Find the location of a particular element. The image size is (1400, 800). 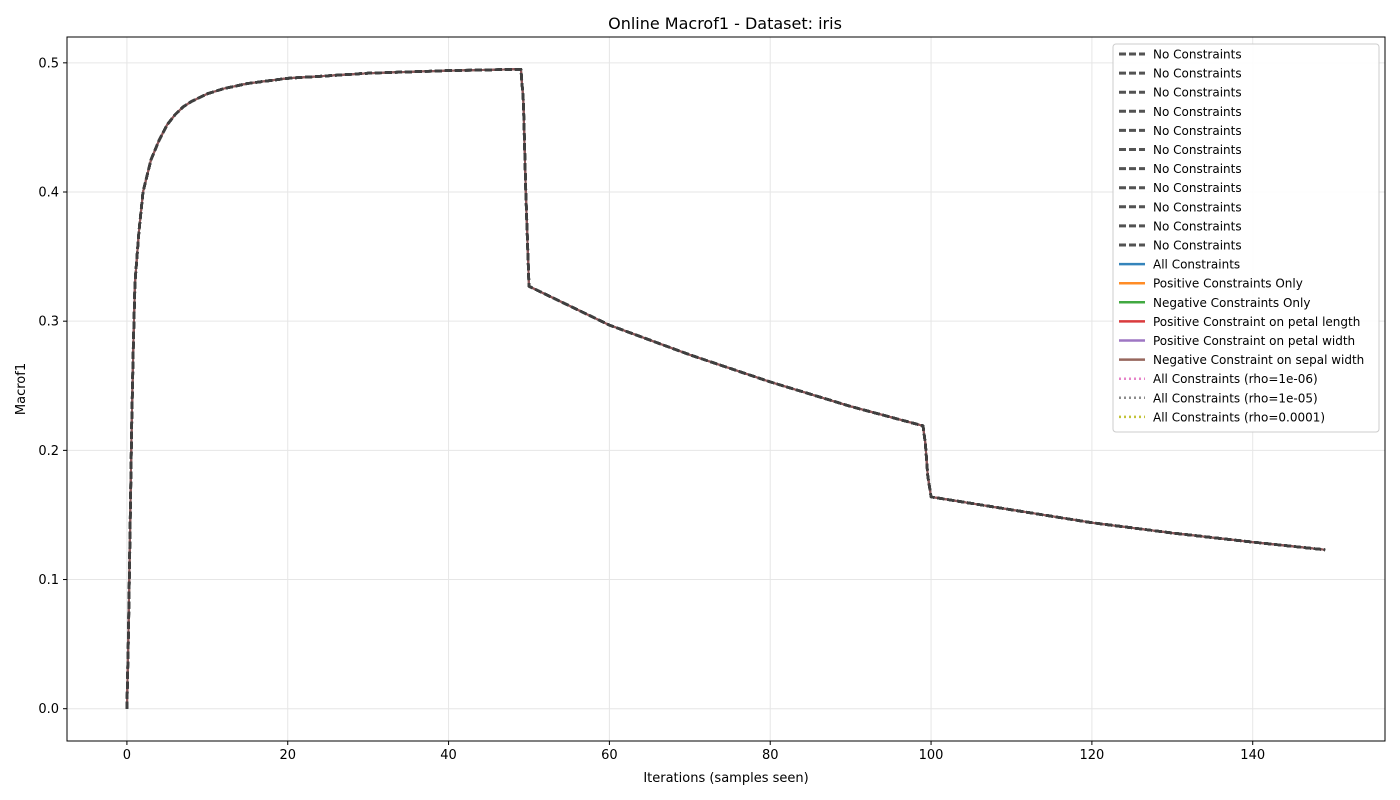

y-tick-label: 0.3 is located at coordinates (48, 322).